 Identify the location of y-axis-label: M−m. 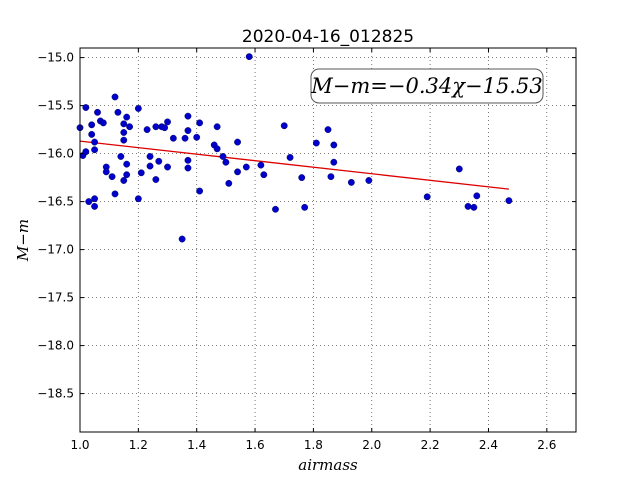
(23, 240).